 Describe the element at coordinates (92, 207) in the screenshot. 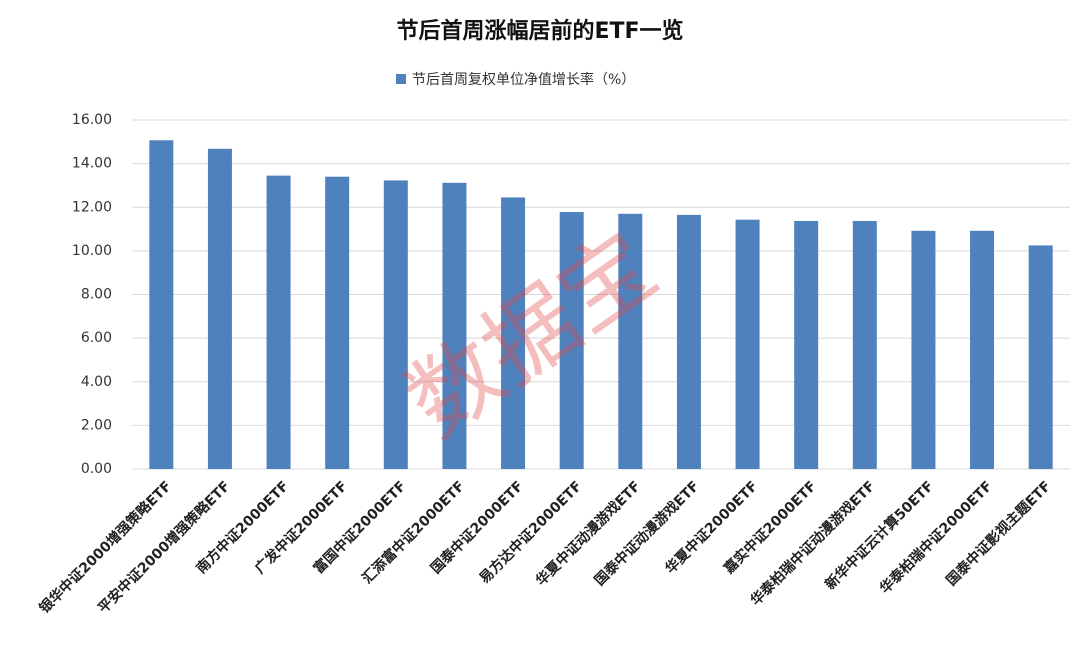

I see `y-tick-label: 12.00` at that location.